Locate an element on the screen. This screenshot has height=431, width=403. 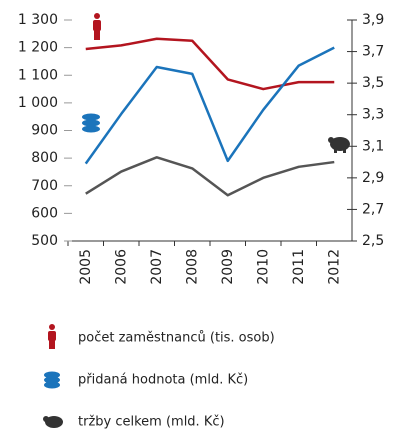
icon-piggy is located at coordinates (339, 145).